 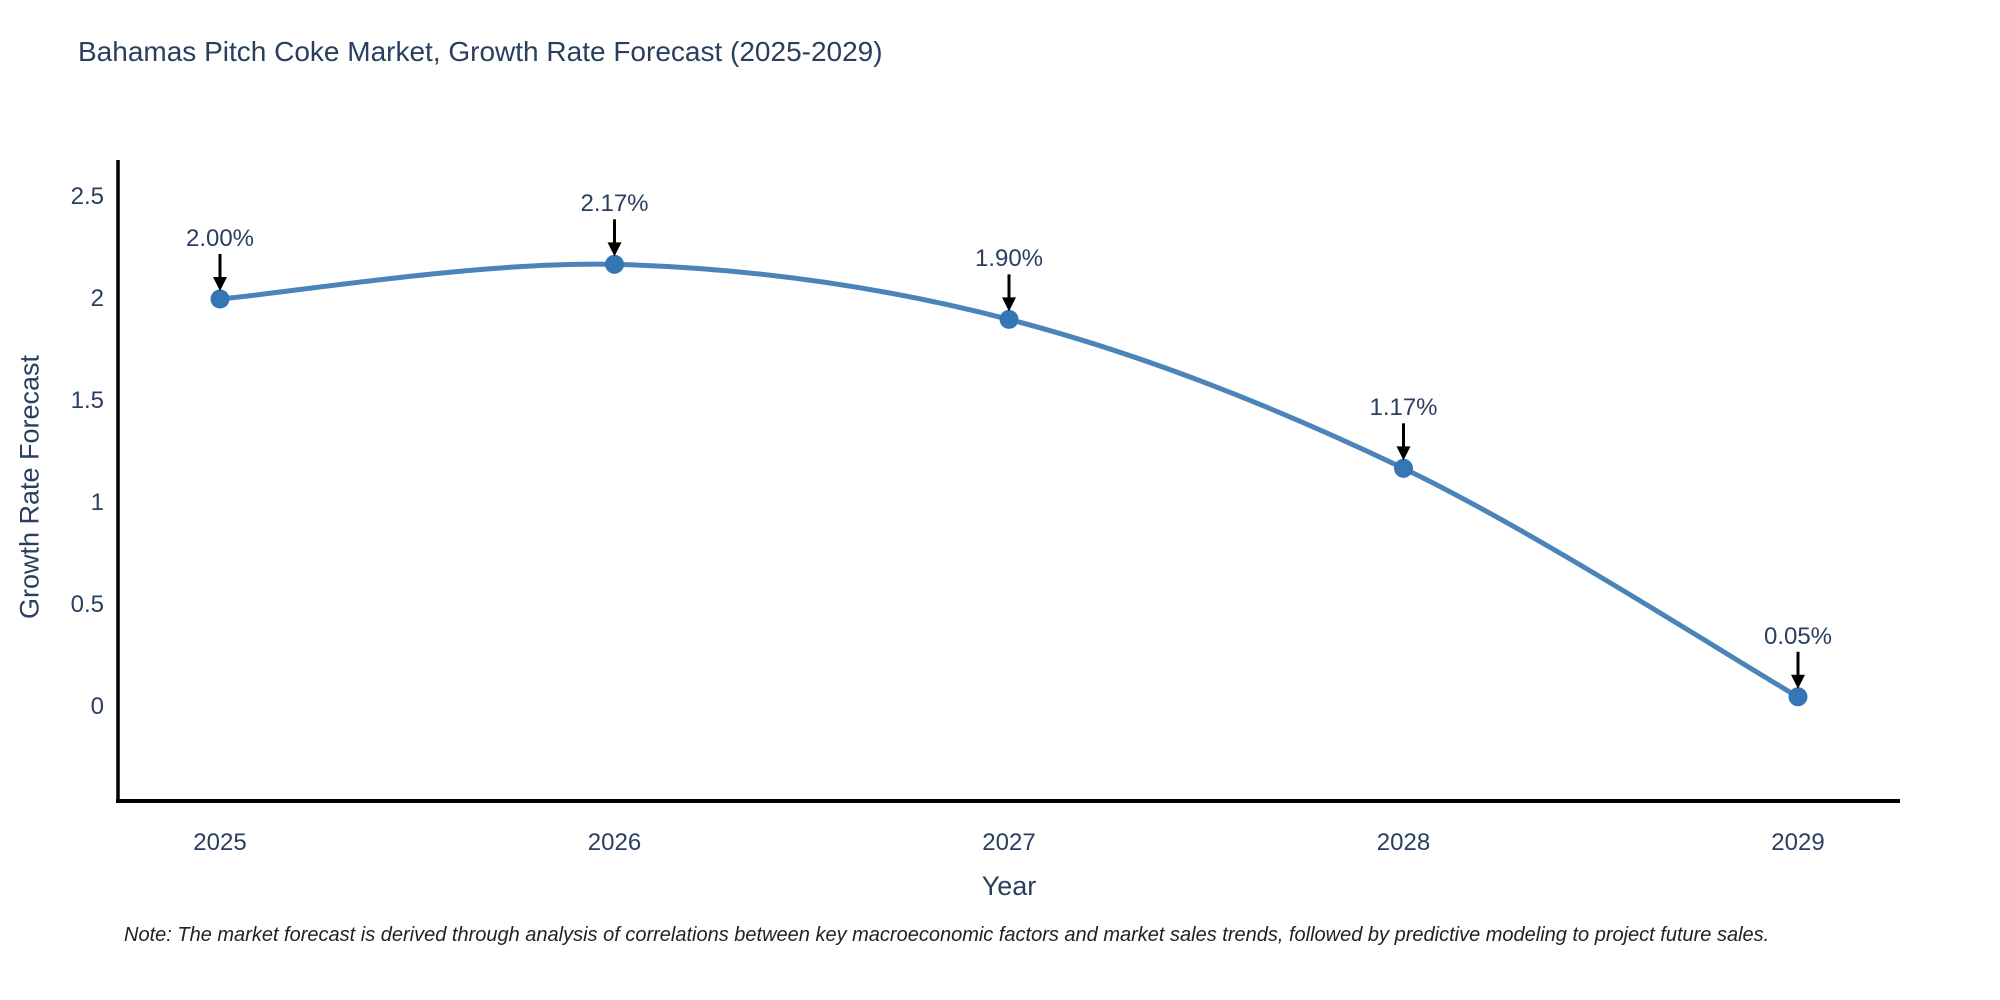 I want to click on x-tick-label: 2028, so click(x=1403, y=842).